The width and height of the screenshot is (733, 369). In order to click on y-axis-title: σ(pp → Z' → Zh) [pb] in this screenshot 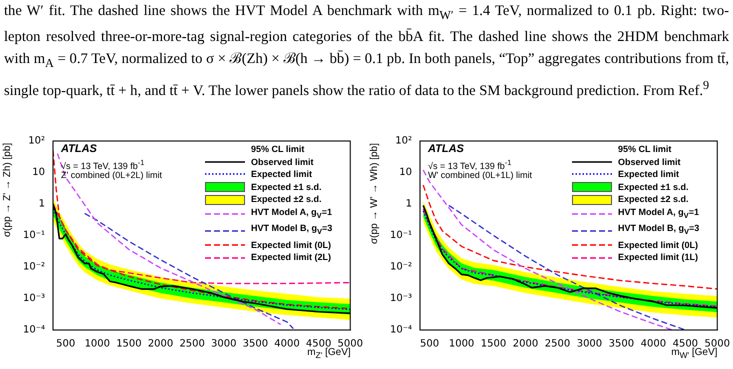, I will do `click(7, 189)`.